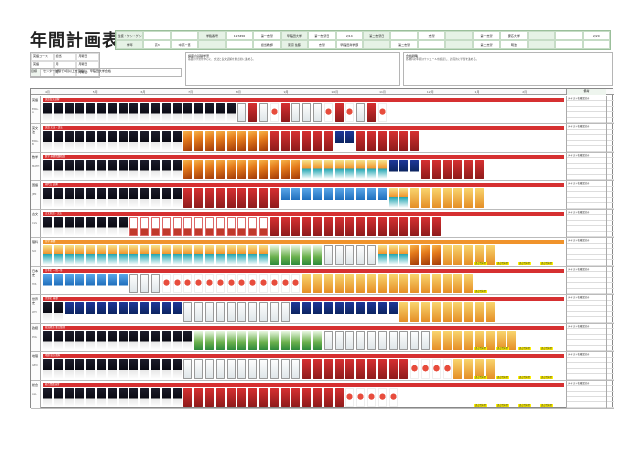  Describe the element at coordinates (212, 35) in the screenshot. I see `info-cell: 学籍番号` at that location.